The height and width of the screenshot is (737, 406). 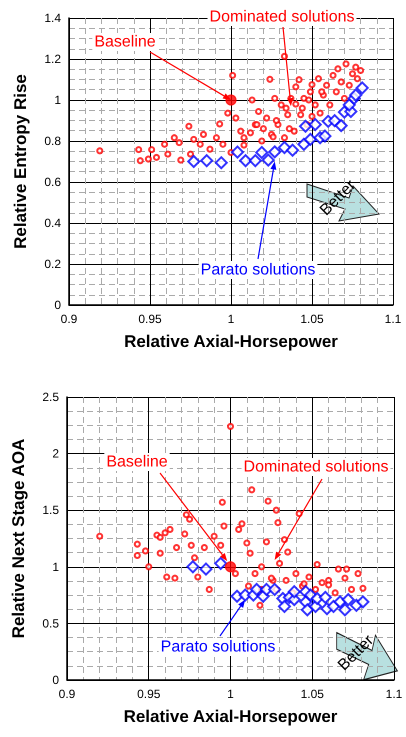 I want to click on y-axis-title: Relative Entropy Rise, so click(x=20, y=161).